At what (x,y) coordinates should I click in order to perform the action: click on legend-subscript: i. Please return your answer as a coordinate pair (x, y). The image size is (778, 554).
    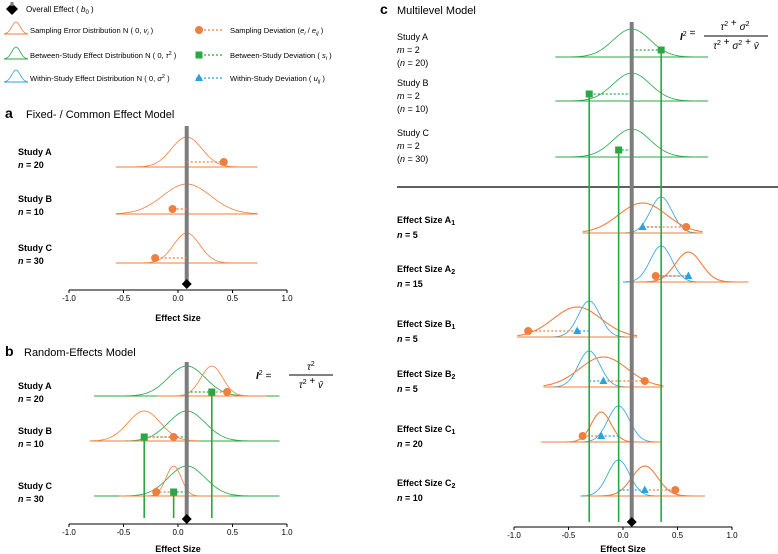
    Looking at the image, I should click on (327, 59).